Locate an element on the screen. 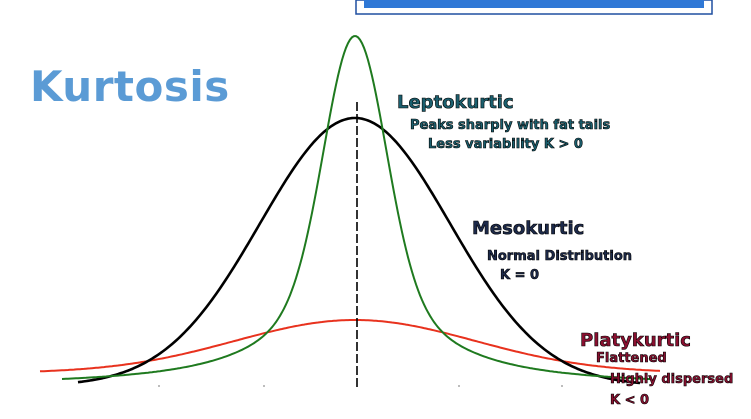  platykurtic-description-1: Flattened is located at coordinates (631, 359).